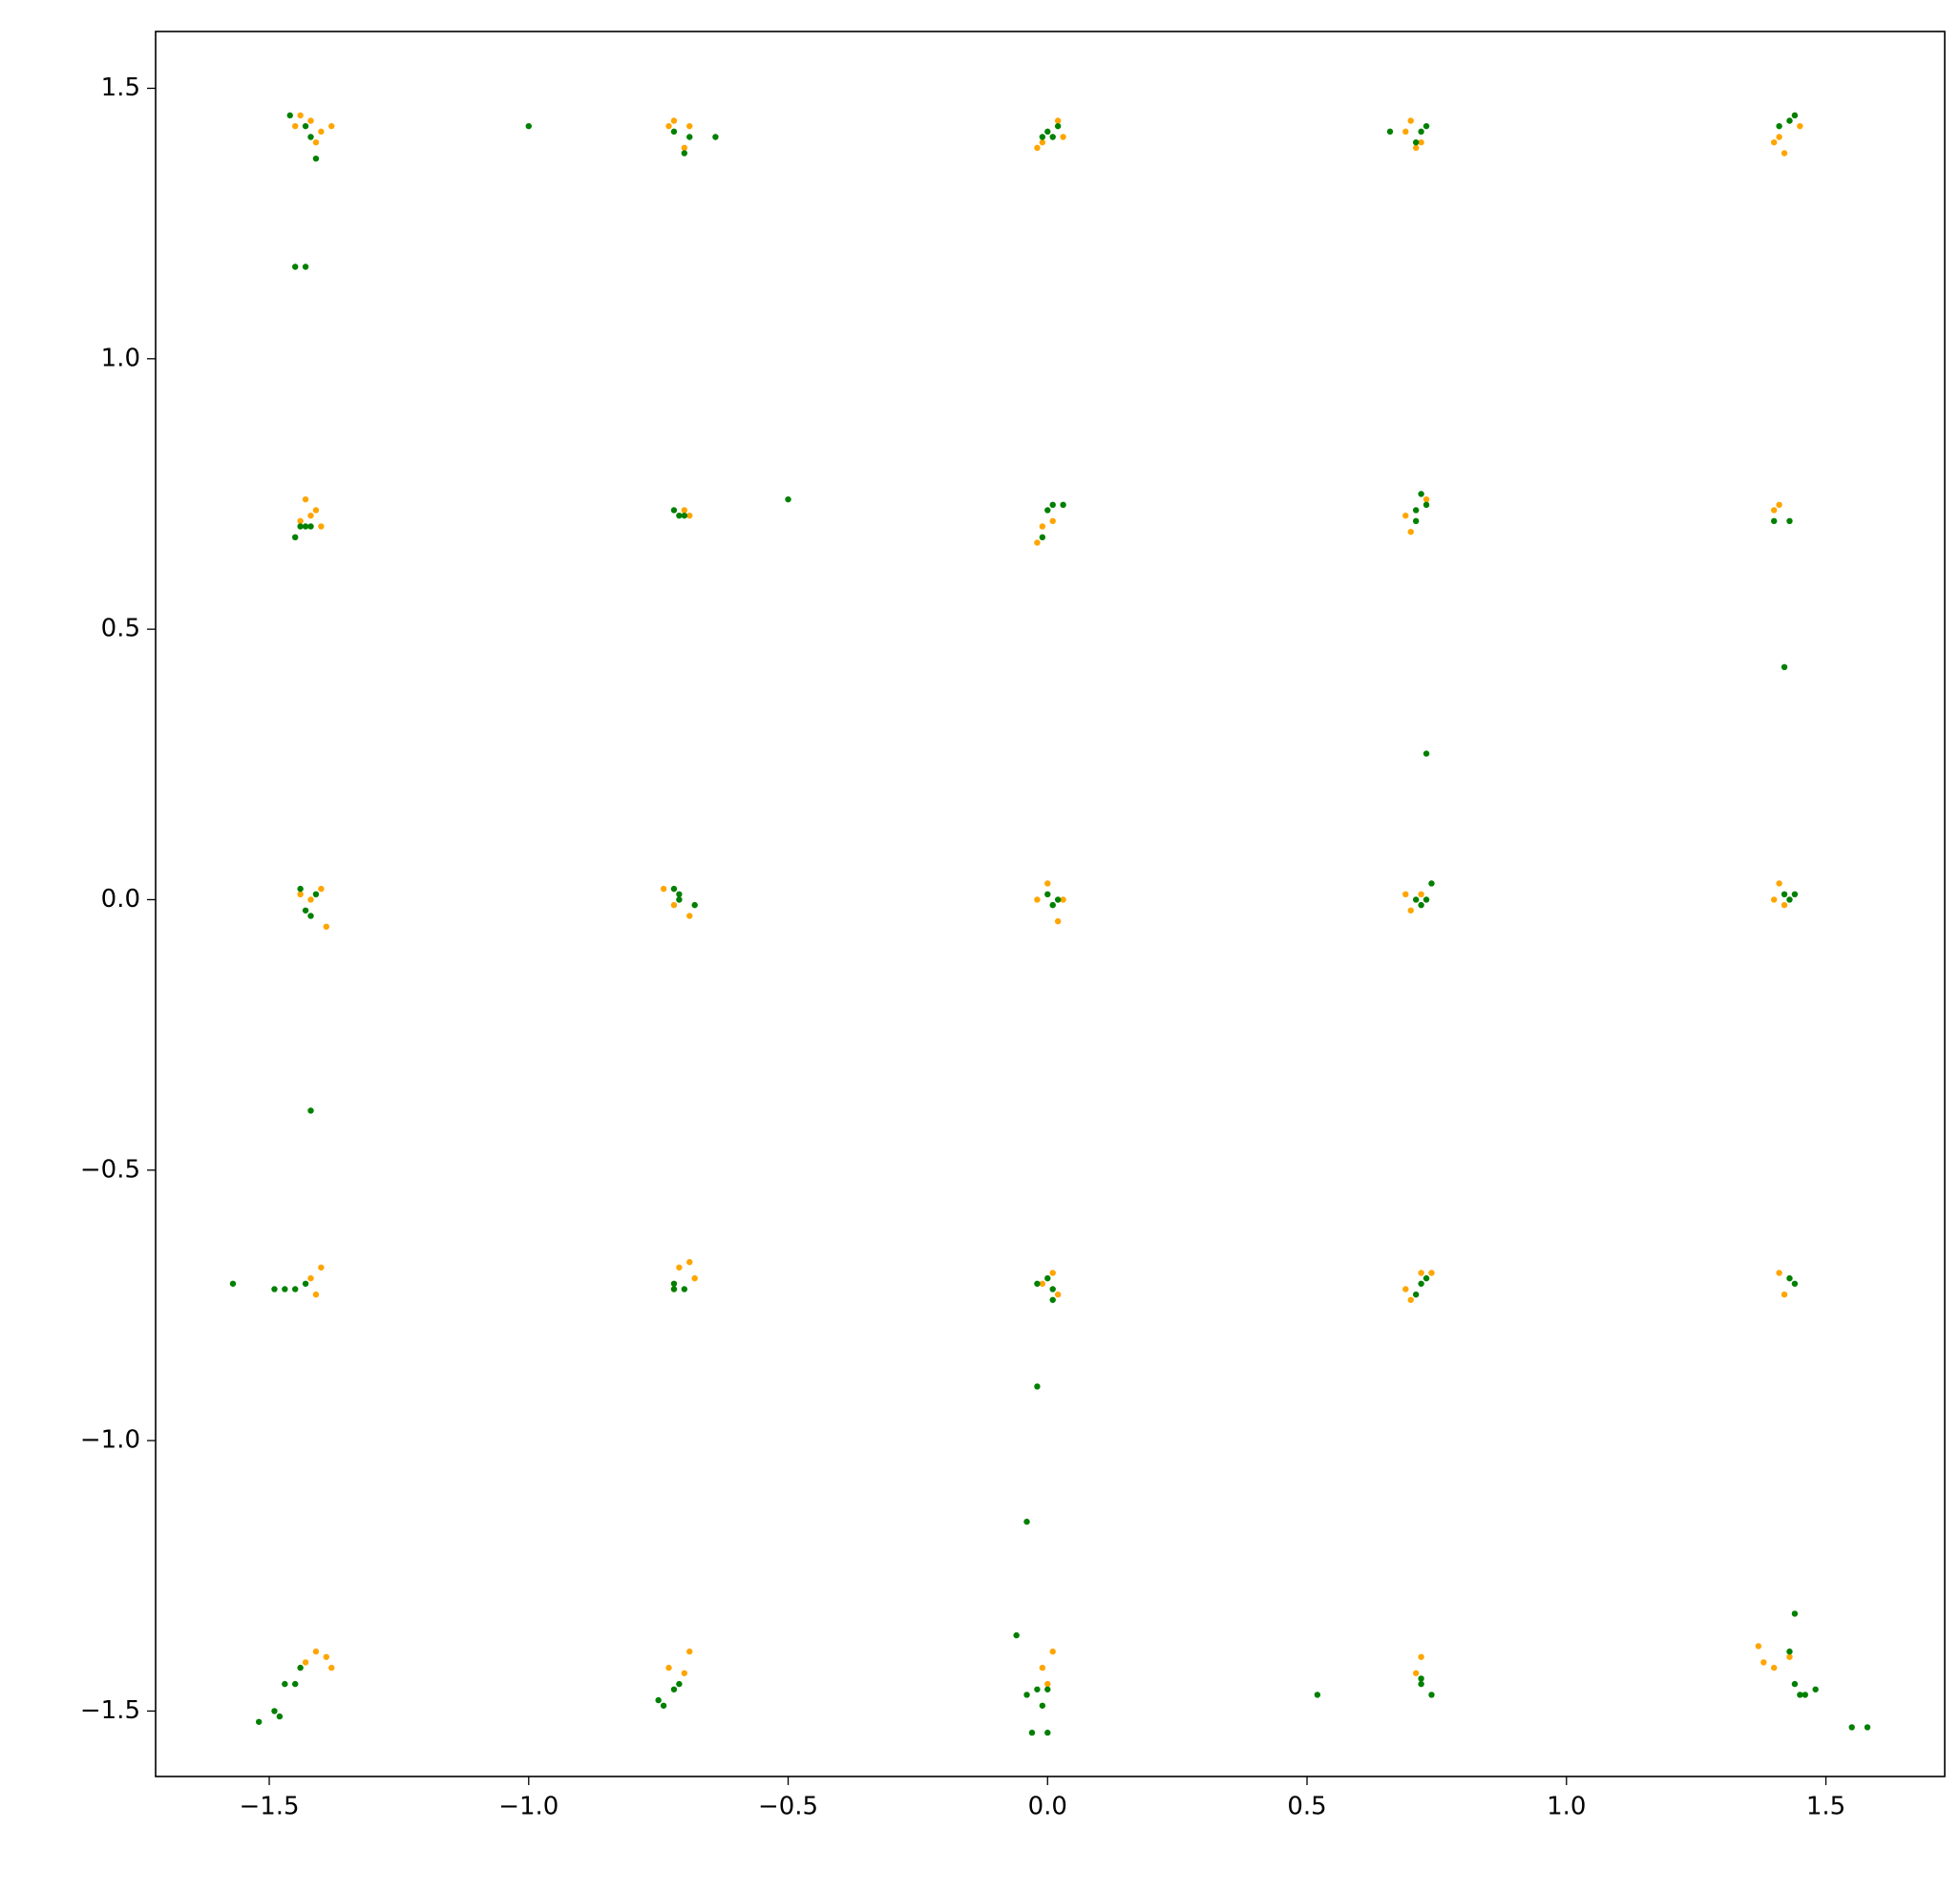  Describe the element at coordinates (120, 629) in the screenshot. I see `y-tick-label: 0.5` at that location.